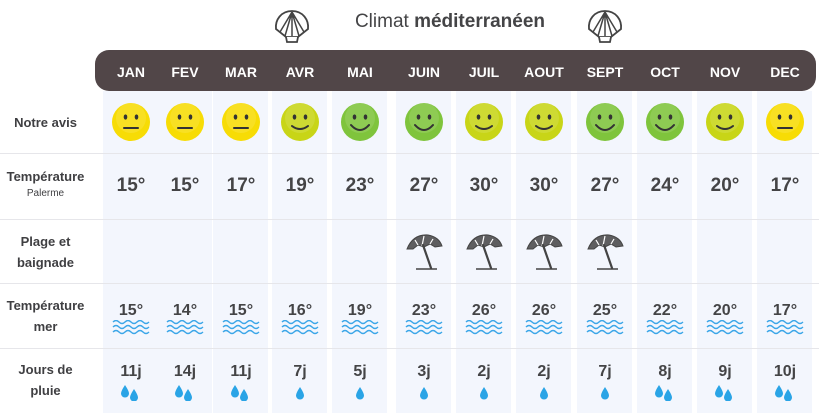 The image size is (819, 413). What do you see at coordinates (360, 371) in the screenshot?
I see `rain-days-value: 5j` at bounding box center [360, 371].